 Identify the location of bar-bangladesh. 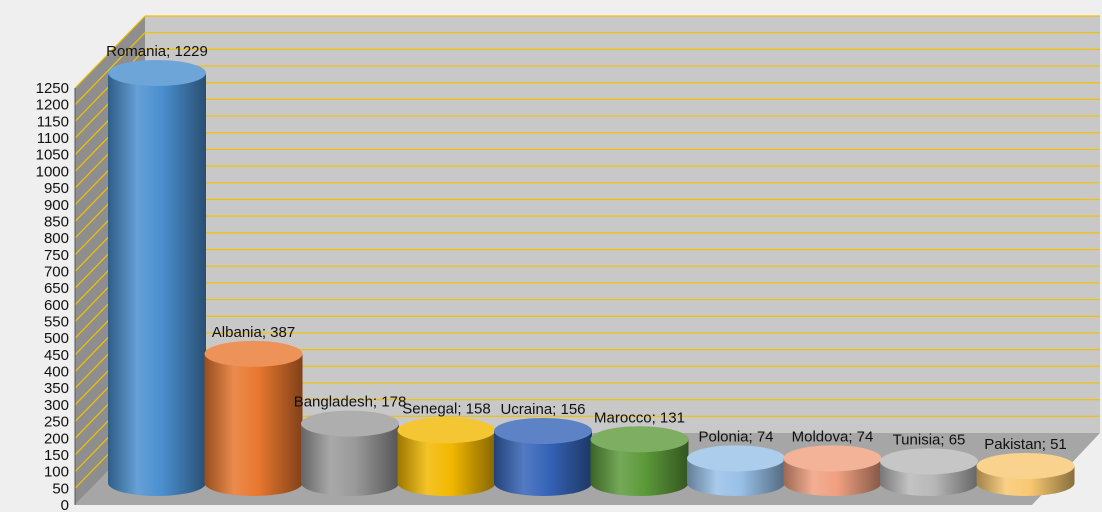
(350, 453).